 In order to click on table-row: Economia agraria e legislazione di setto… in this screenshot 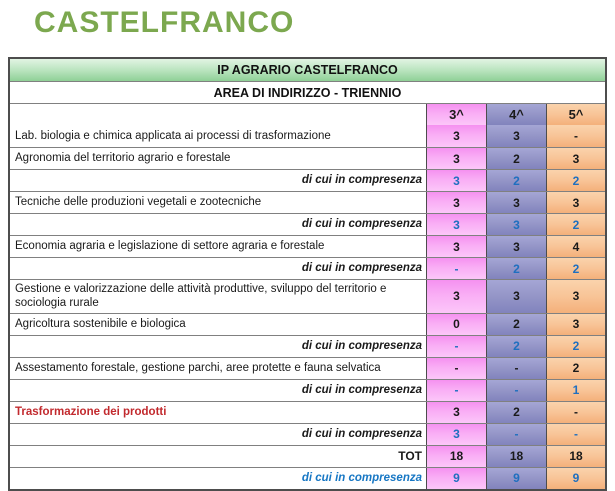, I will do `click(307, 246)`.